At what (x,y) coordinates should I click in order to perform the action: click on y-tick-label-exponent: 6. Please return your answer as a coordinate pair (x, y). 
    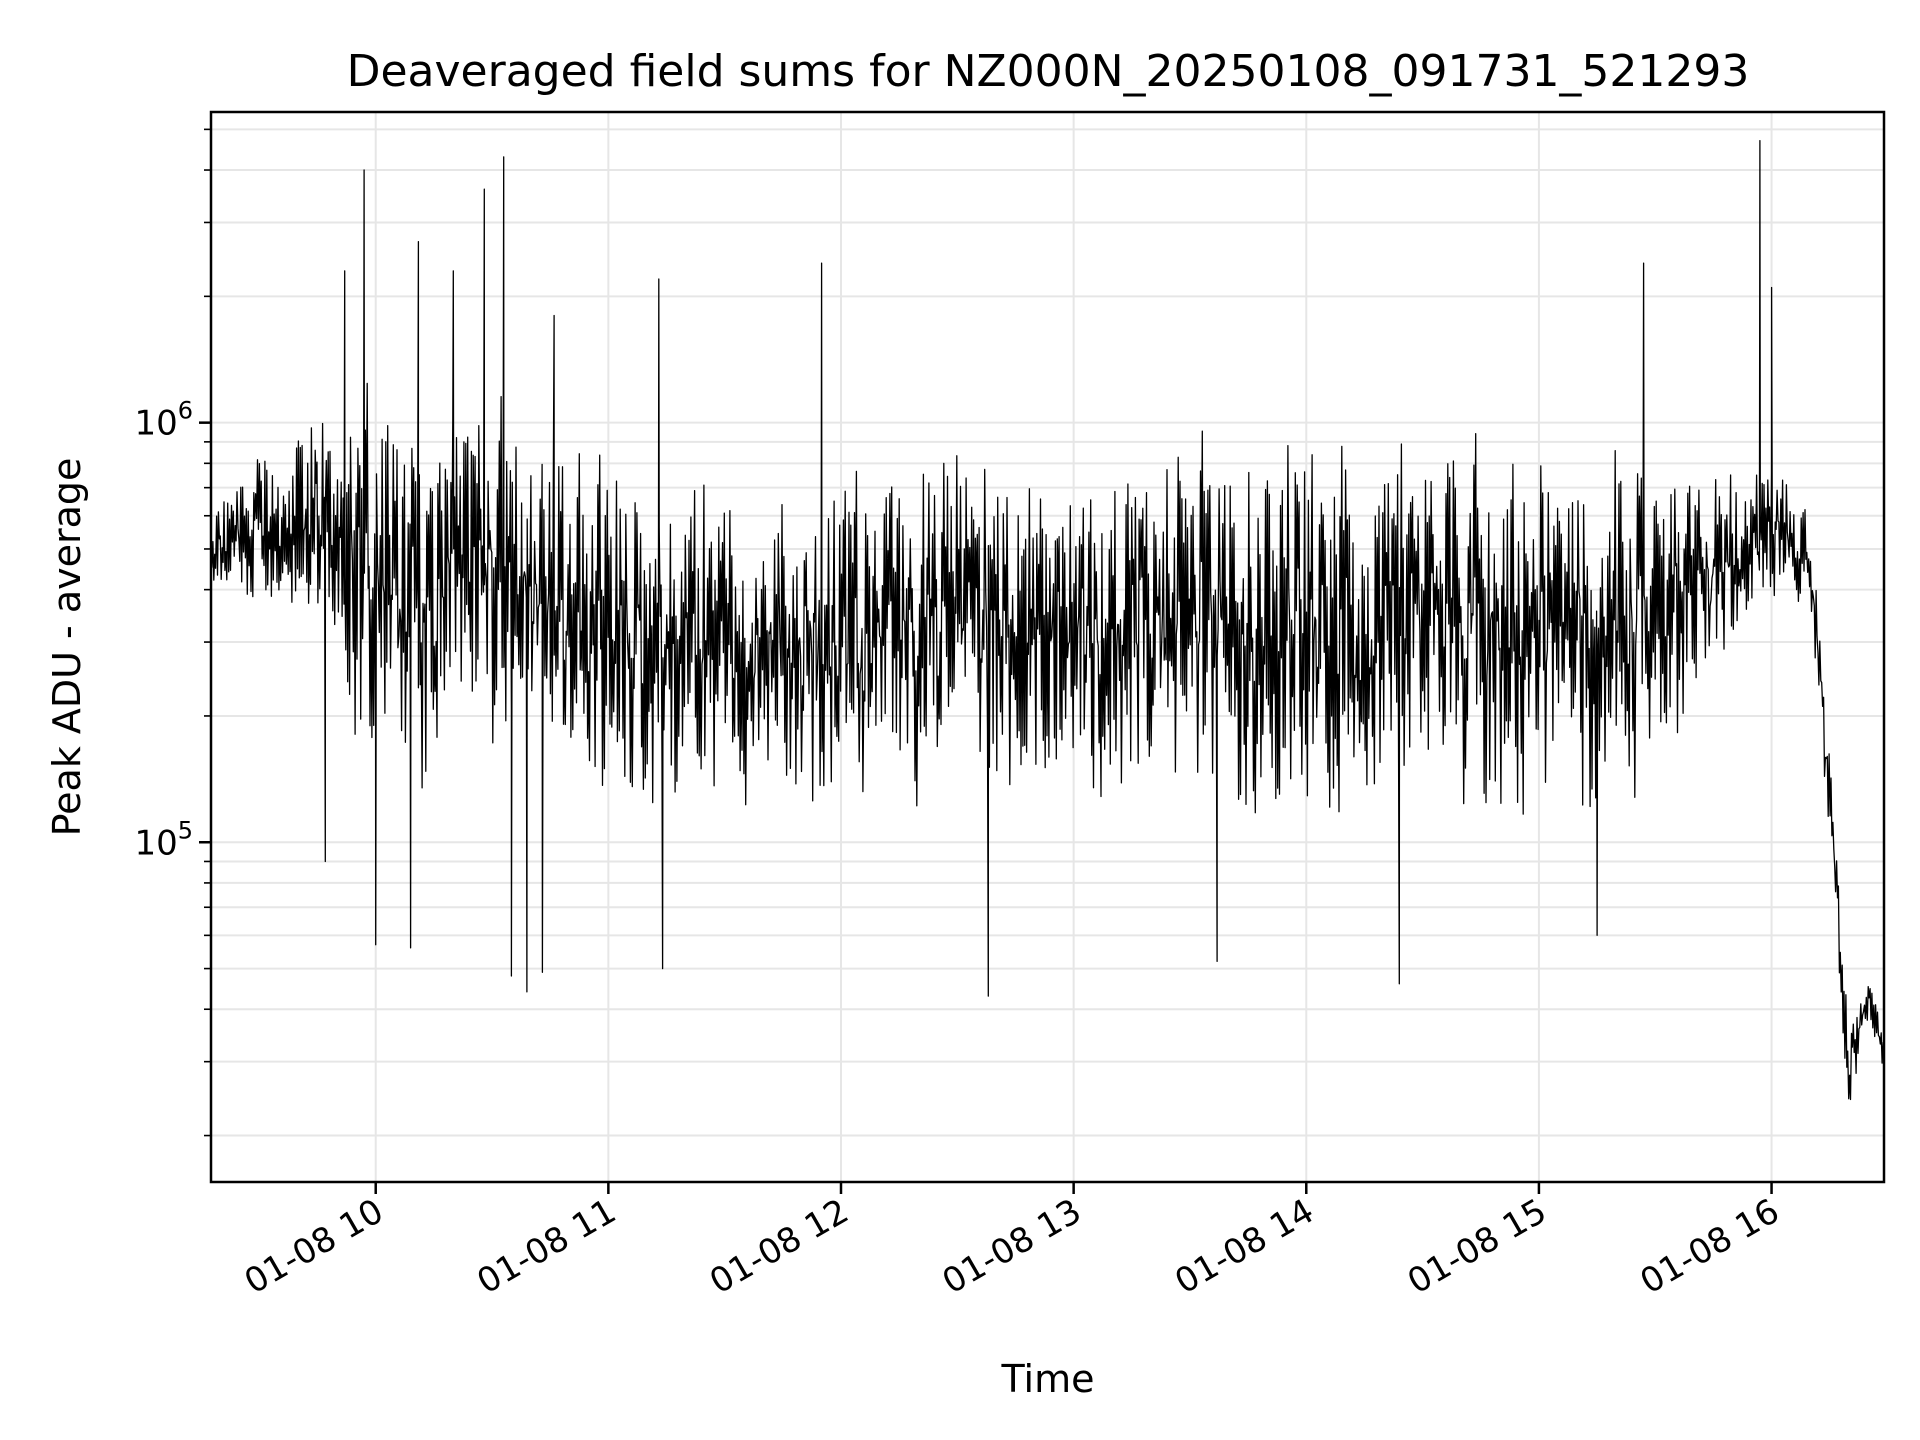
    Looking at the image, I should click on (185, 411).